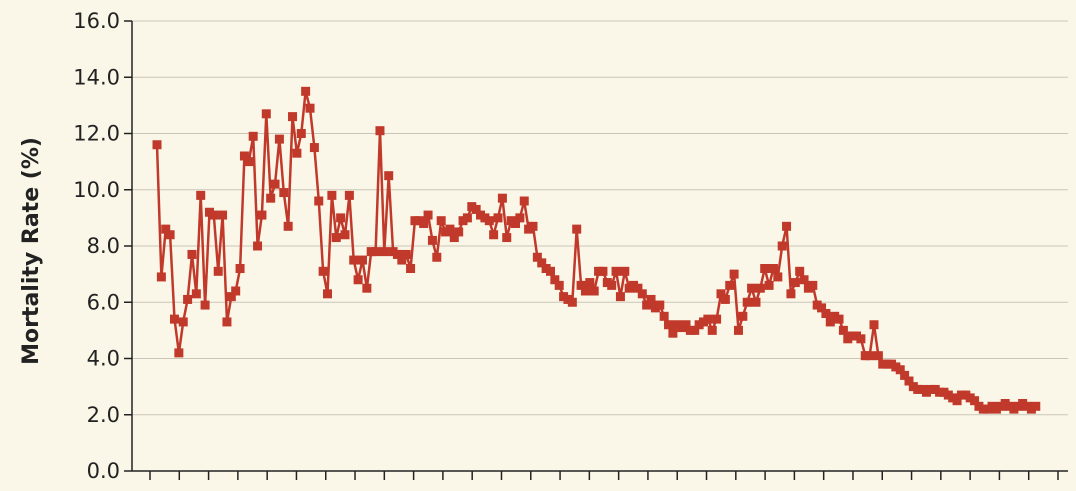  Describe the element at coordinates (96, 134) in the screenshot. I see `y-tick-label: 12.0` at that location.